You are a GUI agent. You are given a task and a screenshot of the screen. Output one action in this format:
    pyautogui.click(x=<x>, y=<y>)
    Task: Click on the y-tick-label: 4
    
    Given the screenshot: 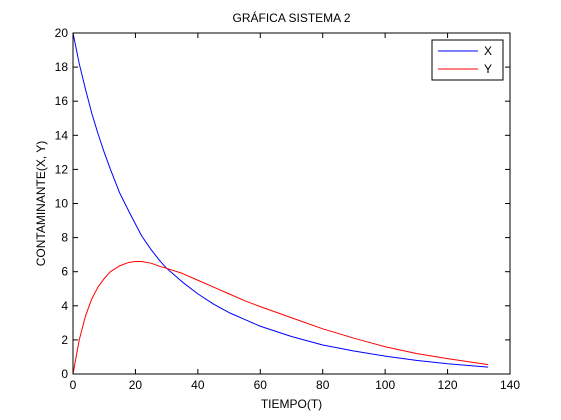 What is the action you would take?
    pyautogui.click(x=64, y=306)
    